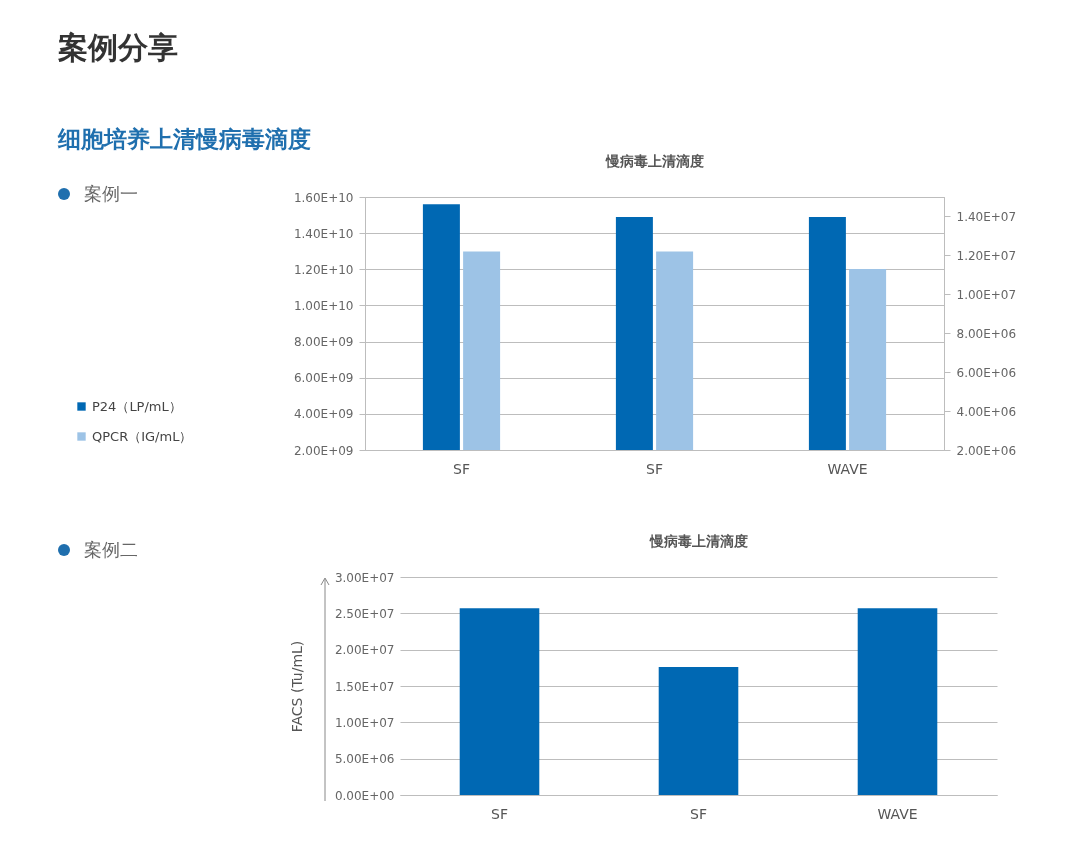 The height and width of the screenshot is (861, 1080). Describe the element at coordinates (364, 722) in the screenshot. I see `y-tick-label: 1.00E+07` at that location.